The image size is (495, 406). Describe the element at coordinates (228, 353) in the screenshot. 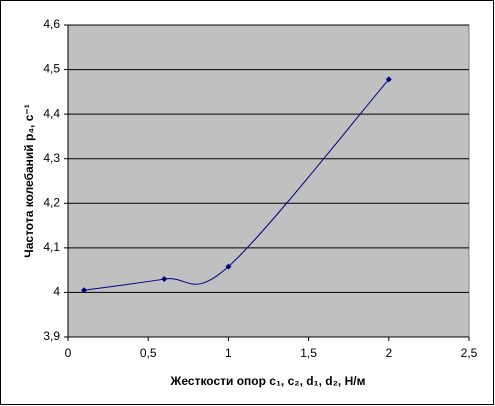

I see `x-tick-label: 1` at that location.